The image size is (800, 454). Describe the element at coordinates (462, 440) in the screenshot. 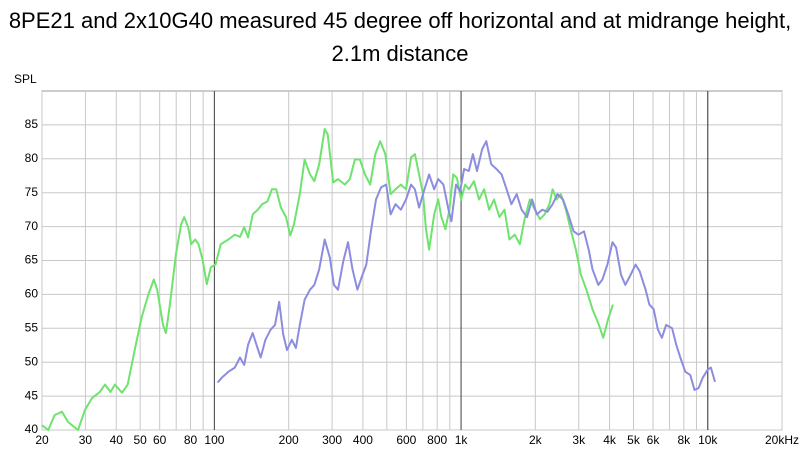

I see `x-tick-label: 1k` at that location.